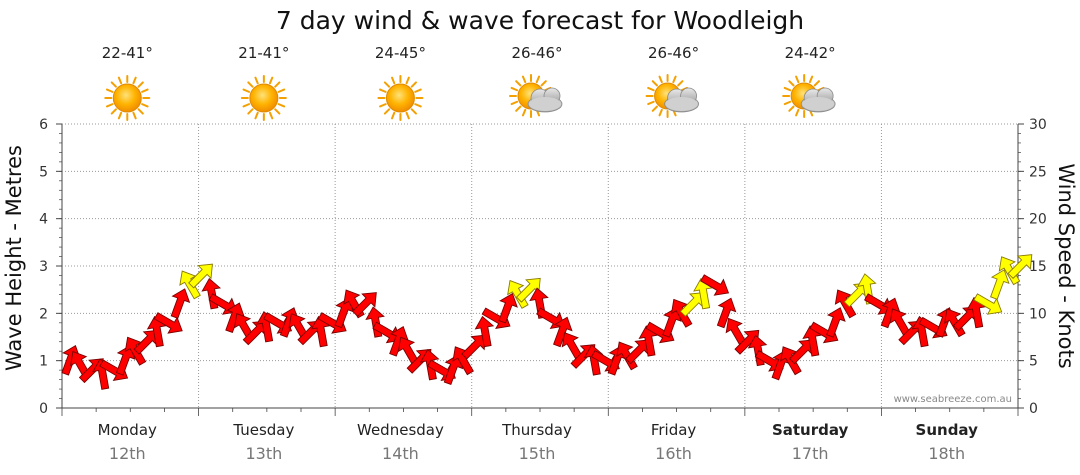  What do you see at coordinates (1038, 220) in the screenshot?
I see `right-tick-label: 20` at bounding box center [1038, 220].